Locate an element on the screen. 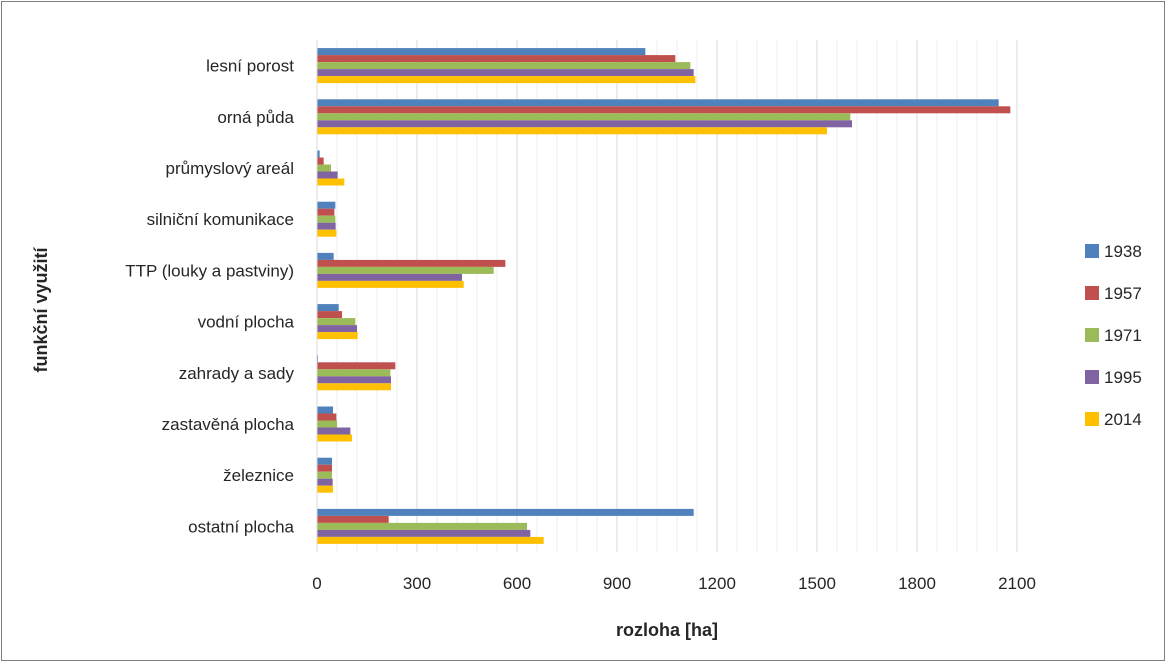  y-axis-title: funkční využití is located at coordinates (41, 309).